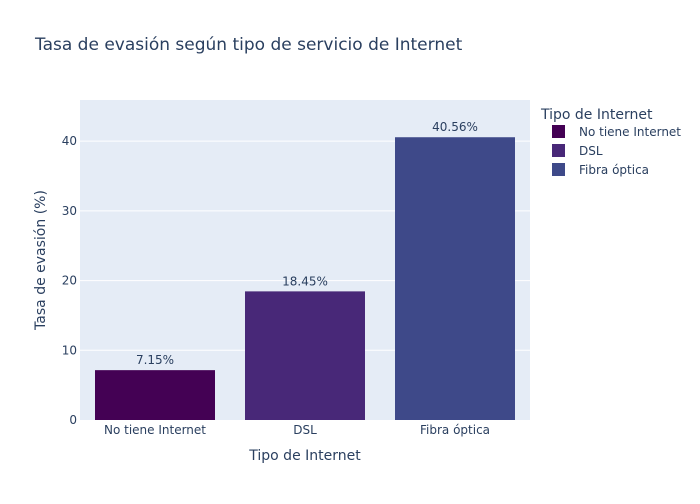 The height and width of the screenshot is (504, 700). I want to click on legend-items: No tiene Internet DSL Fibra óptica, so click(616, 151).